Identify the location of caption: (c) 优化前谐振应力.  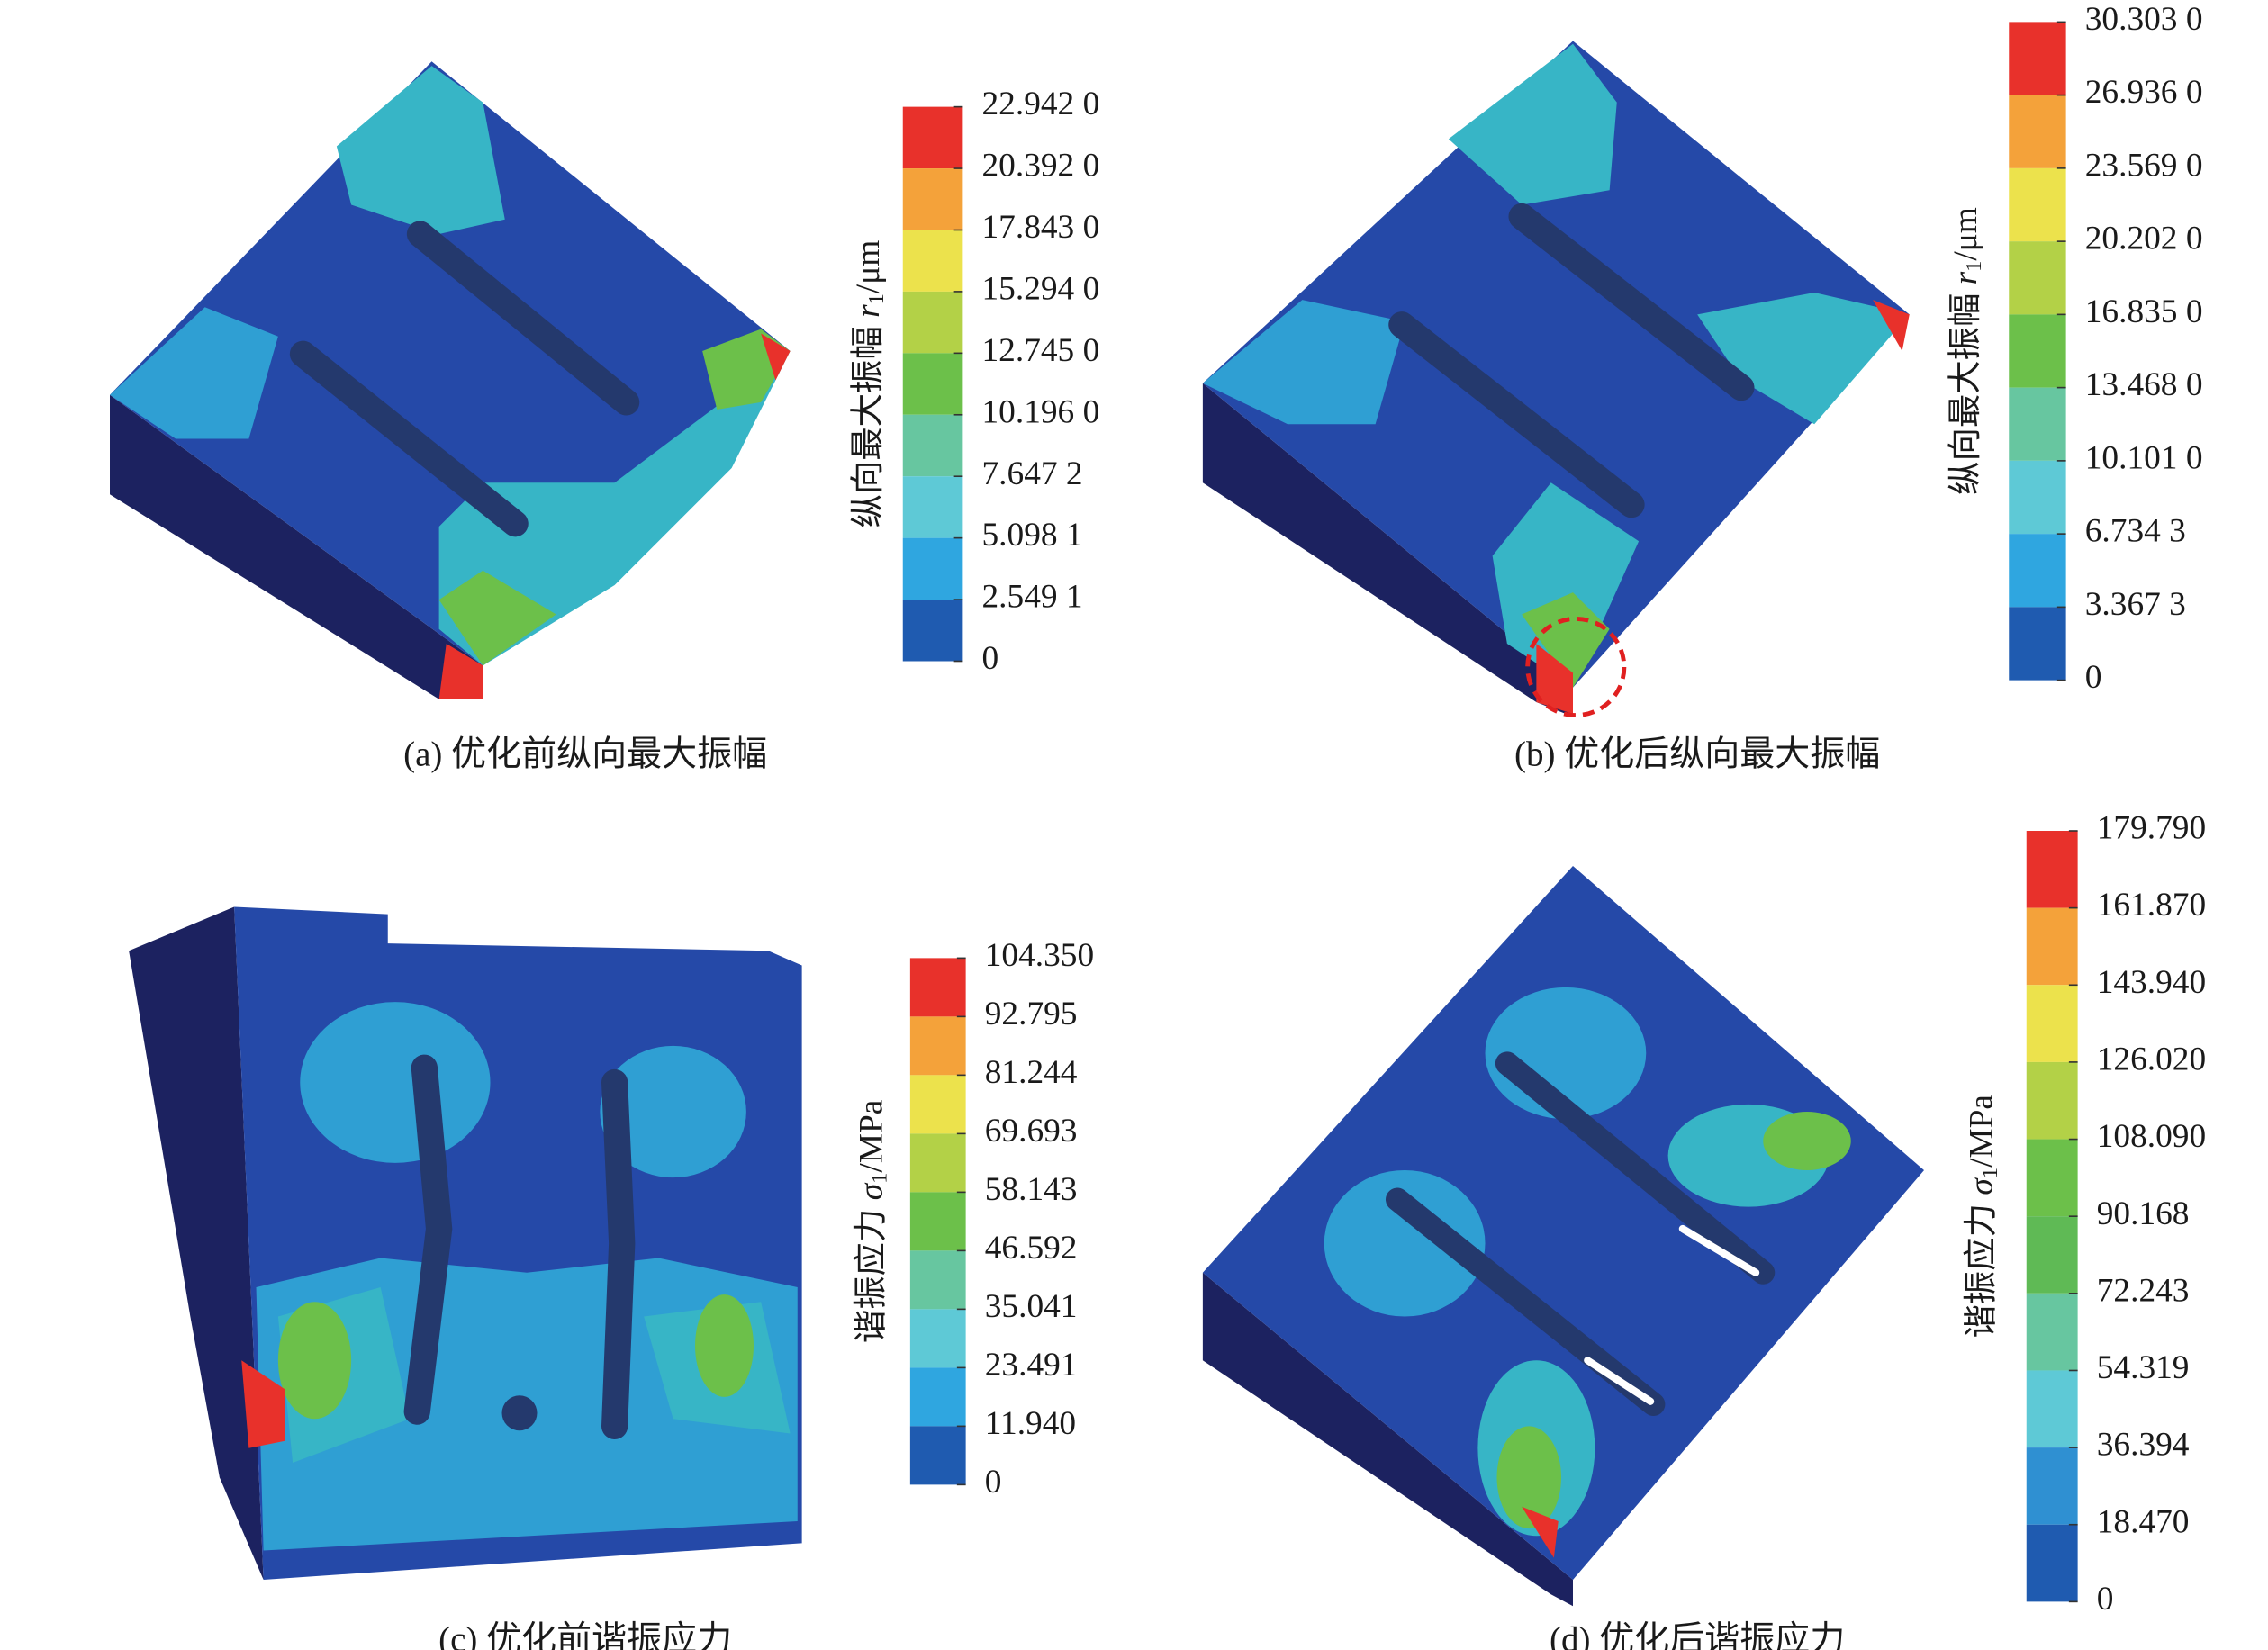
(585, 1635).